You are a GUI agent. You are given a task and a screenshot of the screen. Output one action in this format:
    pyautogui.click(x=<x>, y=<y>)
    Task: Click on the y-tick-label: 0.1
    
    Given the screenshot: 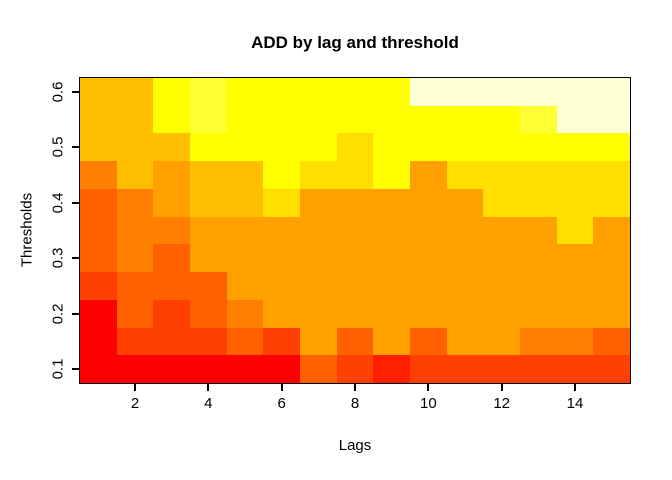 What is the action you would take?
    pyautogui.click(x=58, y=369)
    